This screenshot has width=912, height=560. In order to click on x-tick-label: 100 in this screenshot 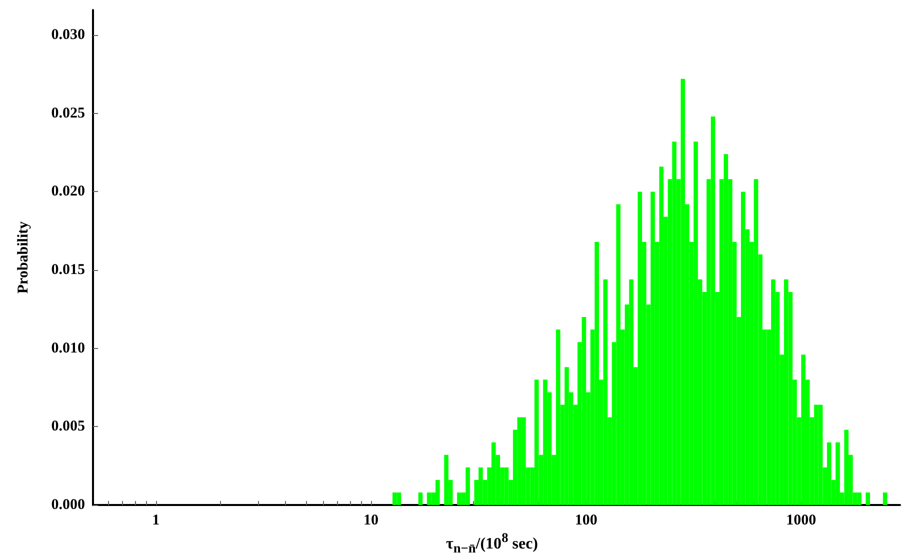, I will do `click(586, 520)`.